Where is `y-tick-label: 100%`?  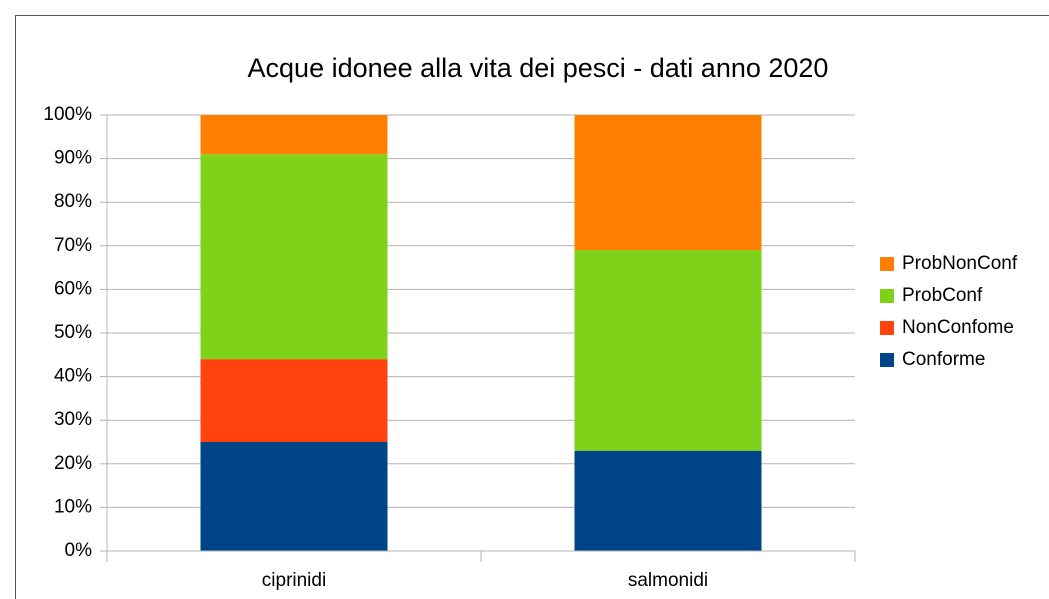 y-tick-label: 100% is located at coordinates (67, 114).